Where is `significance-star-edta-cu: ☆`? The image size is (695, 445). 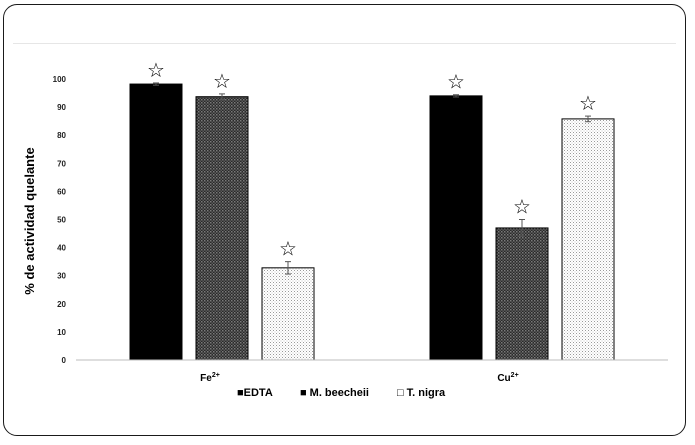 significance-star-edta-cu: ☆ is located at coordinates (456, 82).